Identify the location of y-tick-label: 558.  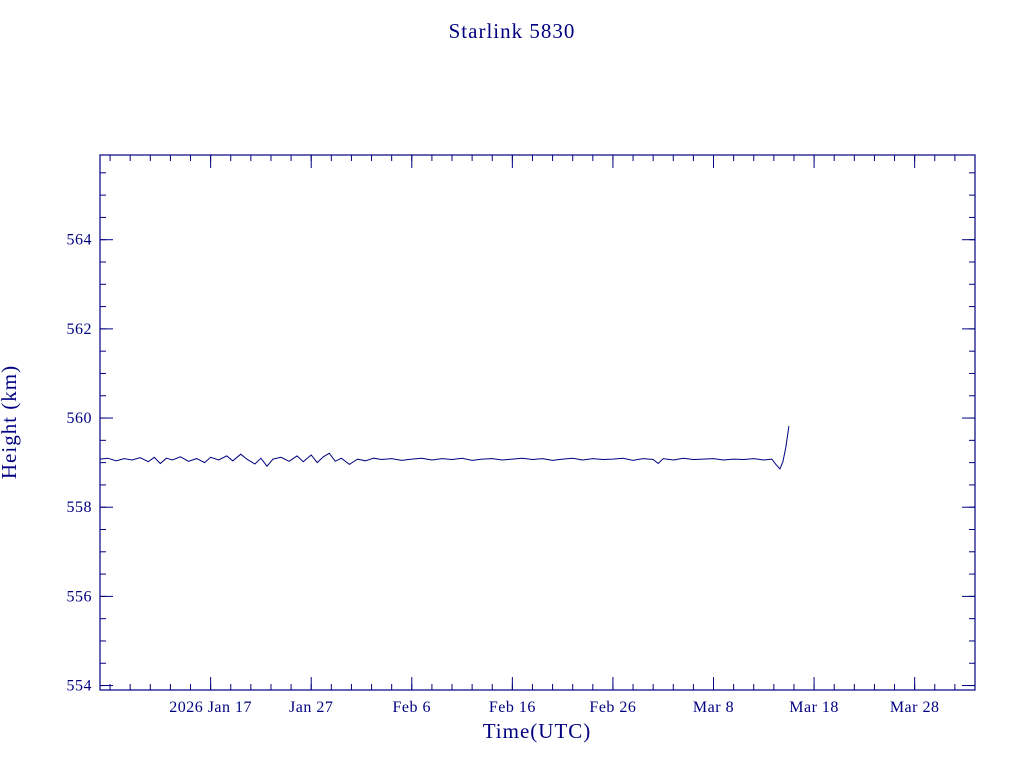
(80, 507).